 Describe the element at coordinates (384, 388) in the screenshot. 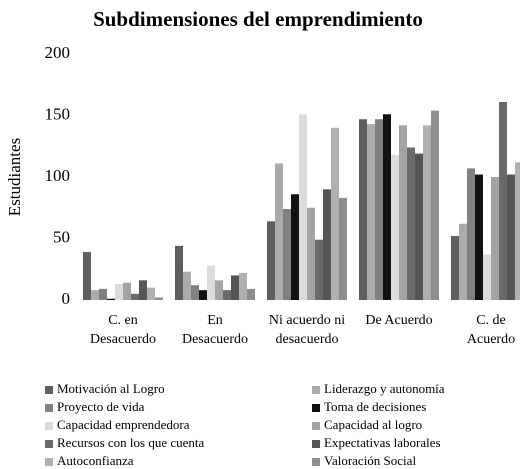

I see `legend-label: Liderazgo y autonomía` at that location.